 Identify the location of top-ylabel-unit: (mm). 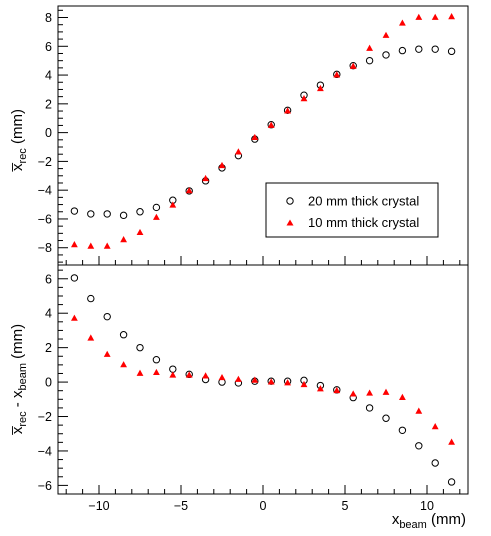
(17, 128).